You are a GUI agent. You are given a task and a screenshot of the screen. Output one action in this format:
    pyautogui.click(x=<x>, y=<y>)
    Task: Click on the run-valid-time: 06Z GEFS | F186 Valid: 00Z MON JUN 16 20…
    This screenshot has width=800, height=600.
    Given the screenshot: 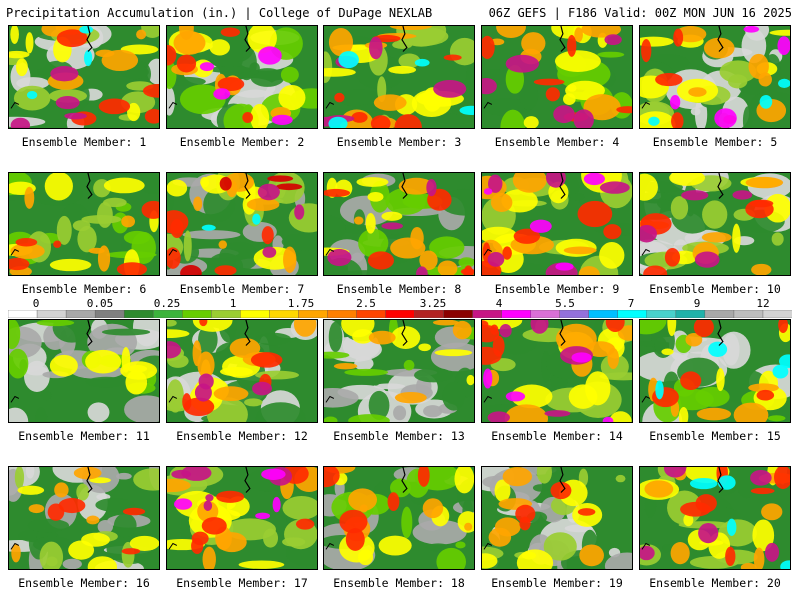 What is the action you would take?
    pyautogui.click(x=640, y=13)
    